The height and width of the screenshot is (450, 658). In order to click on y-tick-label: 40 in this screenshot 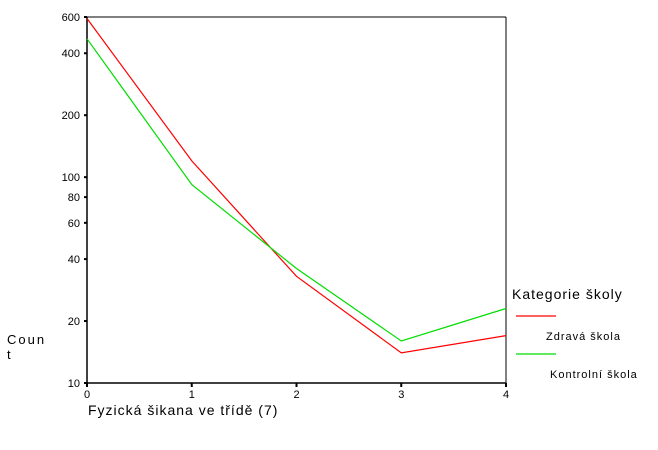, I will do `click(74, 260)`.